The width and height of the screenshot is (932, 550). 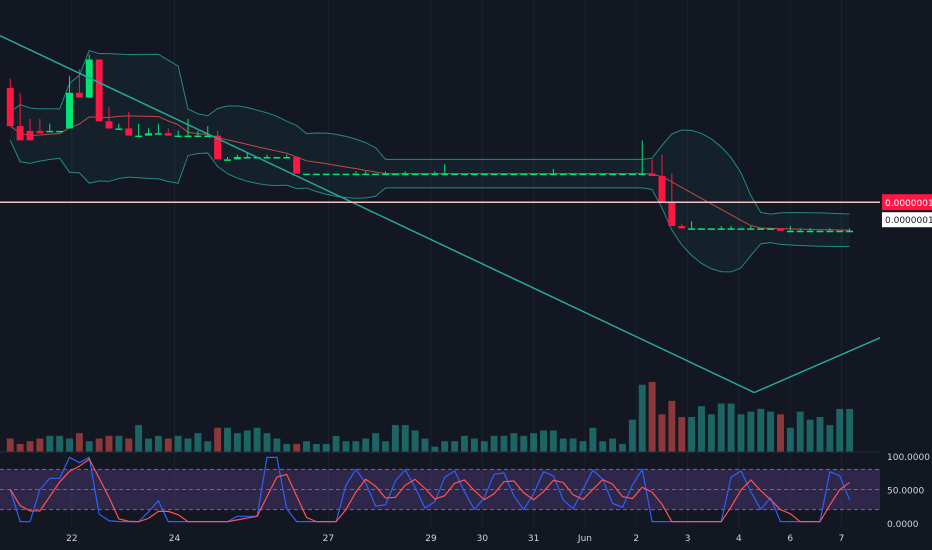 I want to click on last-price-badge, so click(x=907, y=202).